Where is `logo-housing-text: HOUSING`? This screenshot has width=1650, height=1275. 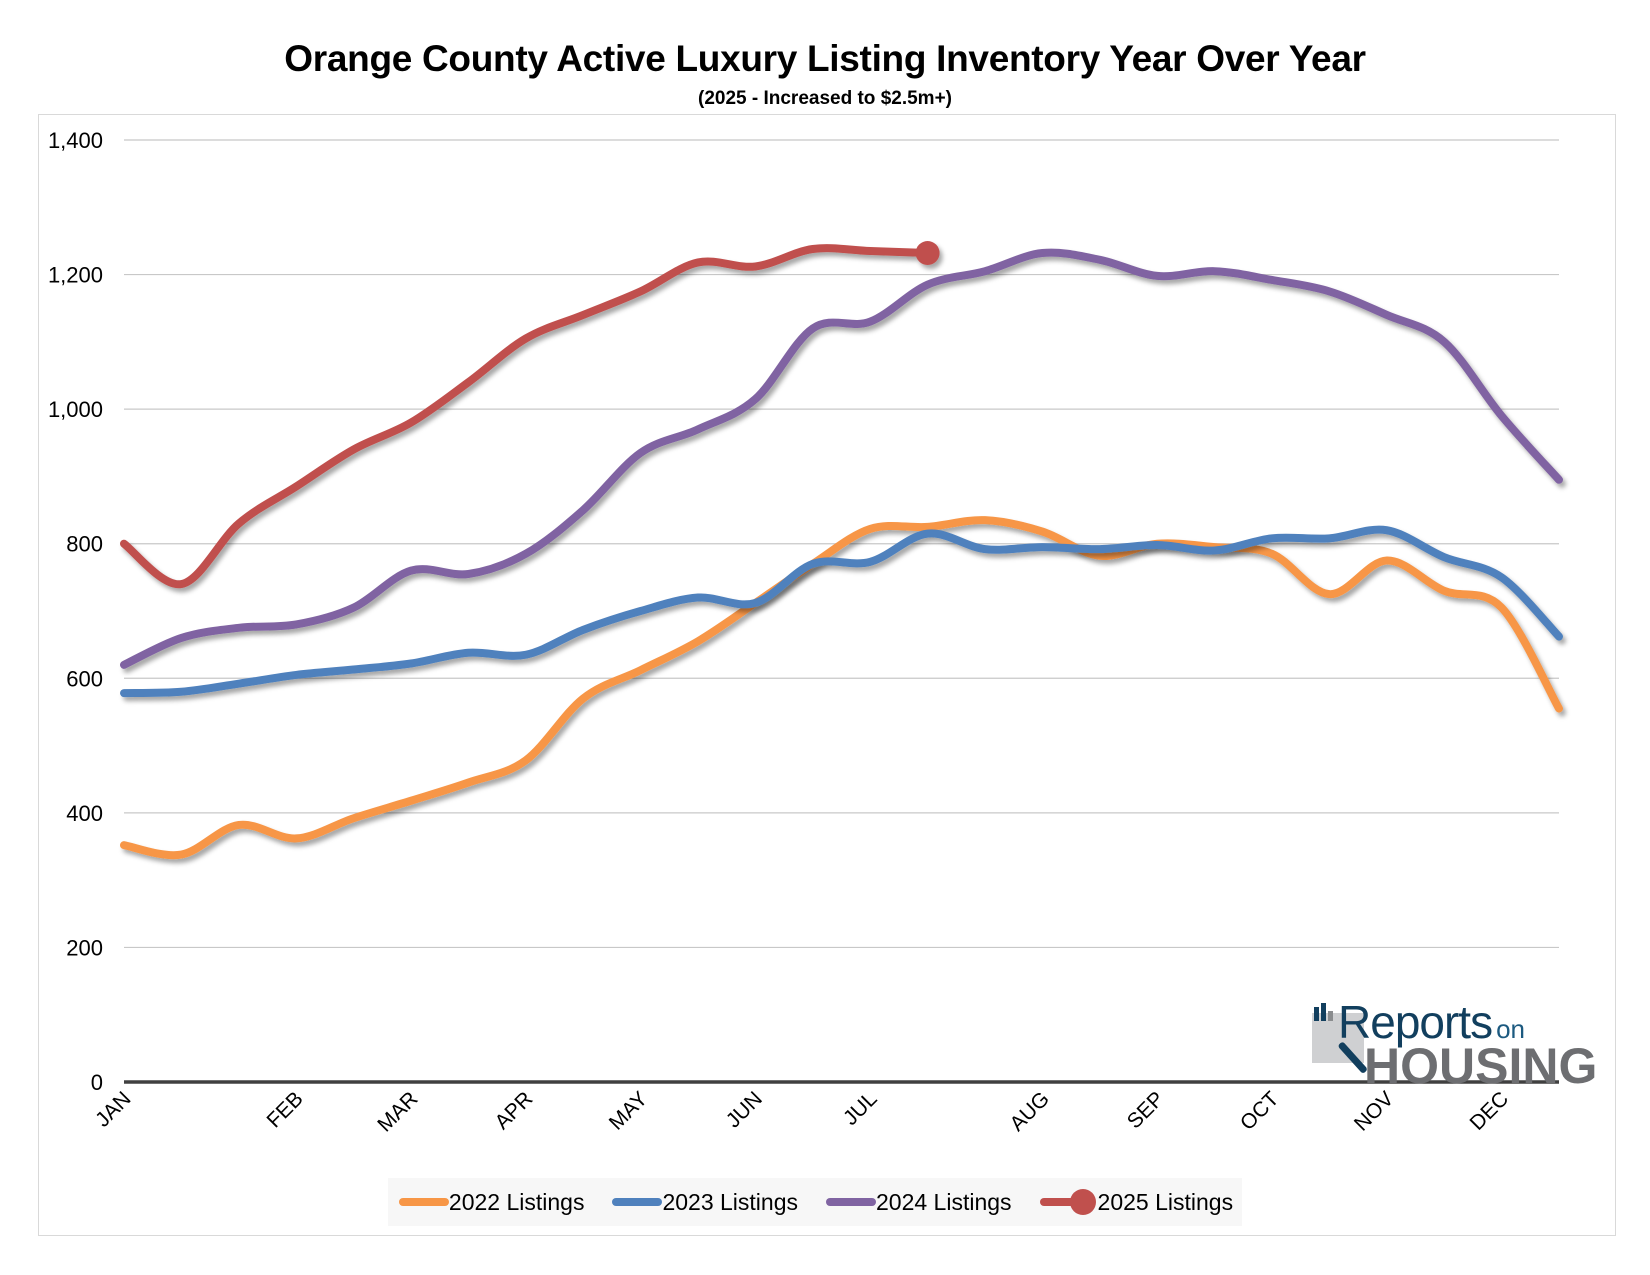
logo-housing-text: HOUSING is located at coordinates (1481, 1066).